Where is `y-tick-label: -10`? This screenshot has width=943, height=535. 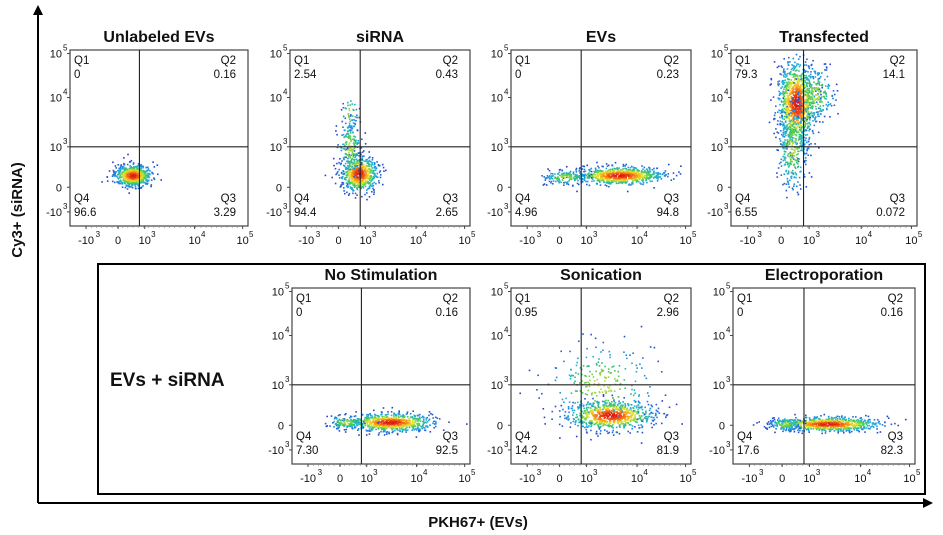 y-tick-label: -10 is located at coordinates (495, 213).